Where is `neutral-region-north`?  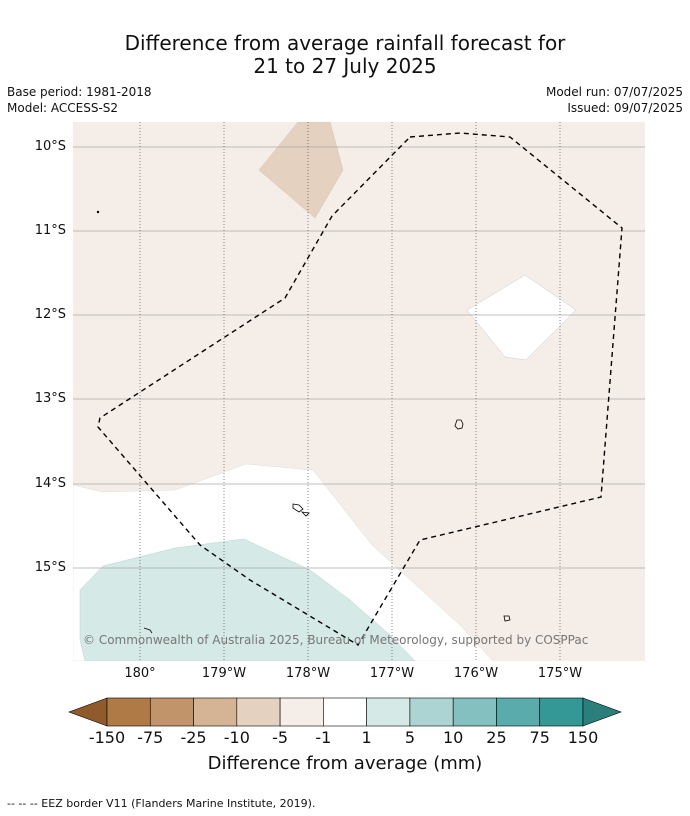 neutral-region-north is located at coordinates (521, 317).